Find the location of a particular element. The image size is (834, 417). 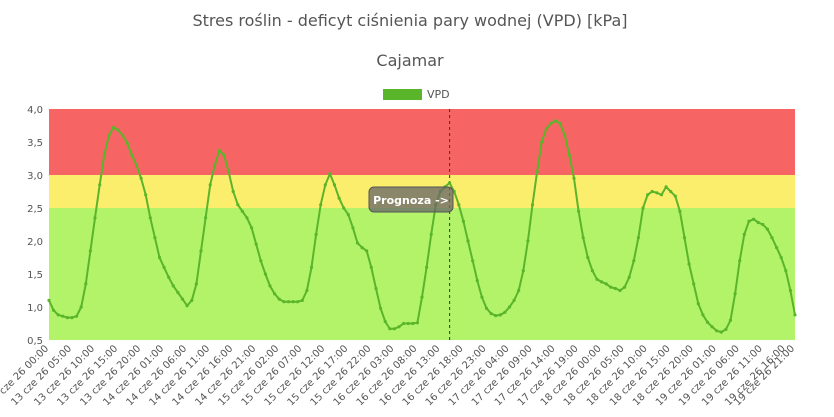

y-tick-label: 1,0 is located at coordinates (35, 308).